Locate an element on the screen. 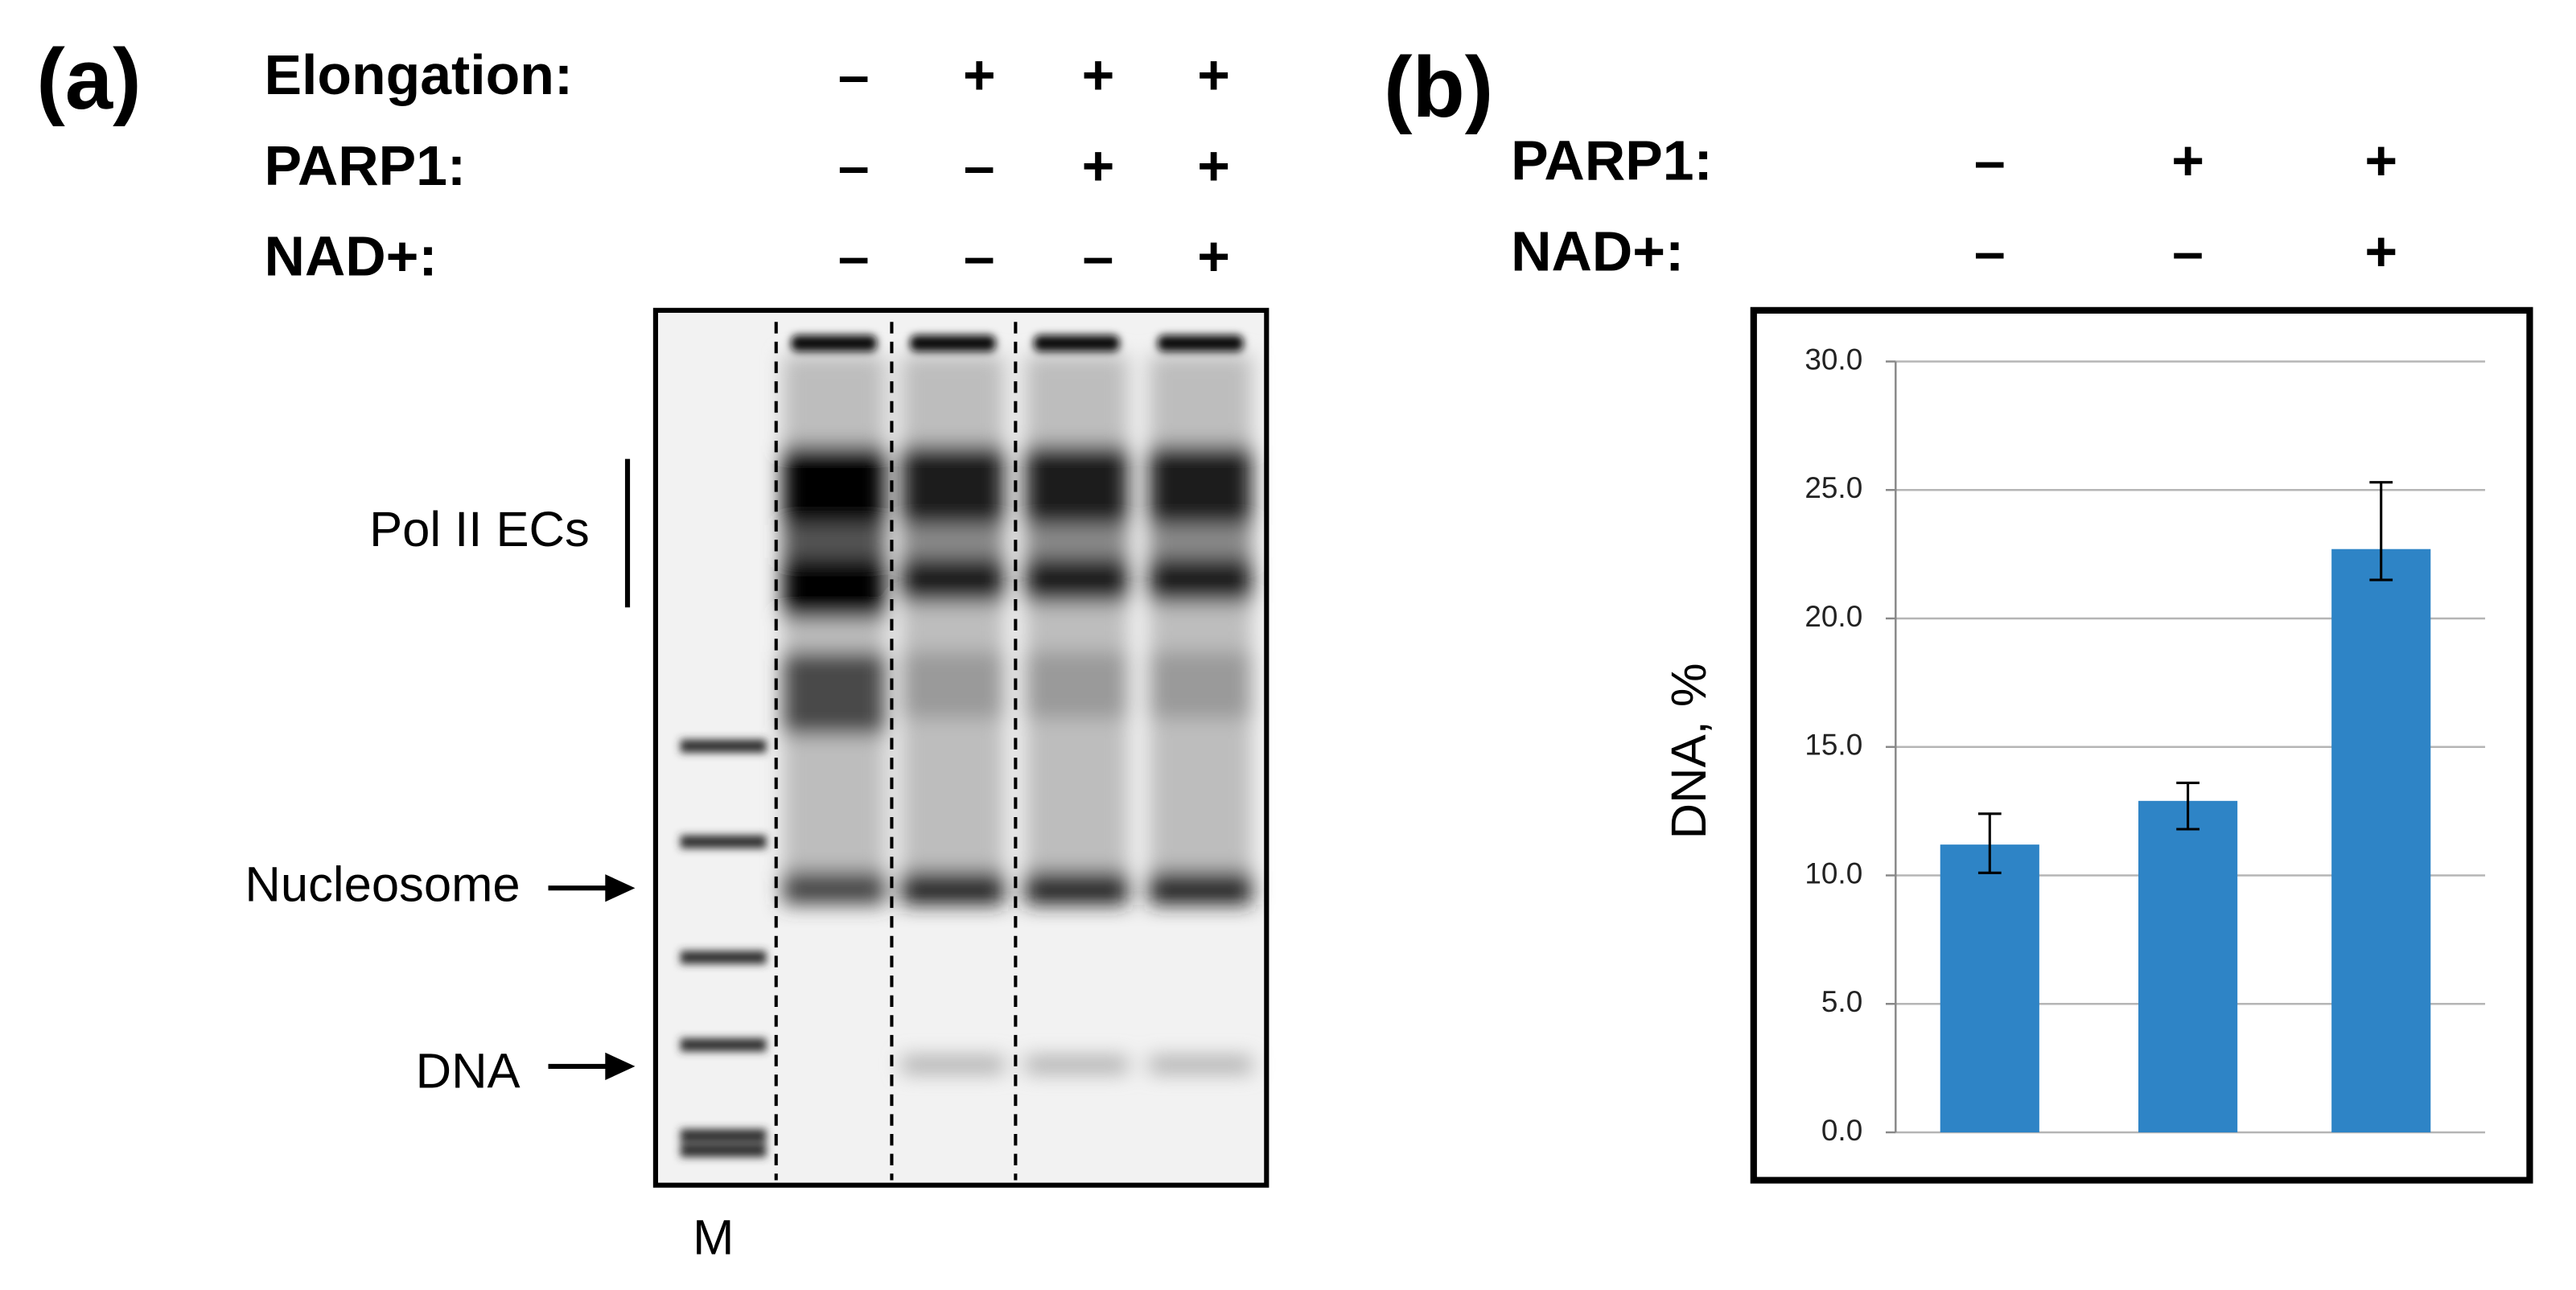 This screenshot has height=1290, width=2576. y-tick-label: 30.0 is located at coordinates (1833, 359).